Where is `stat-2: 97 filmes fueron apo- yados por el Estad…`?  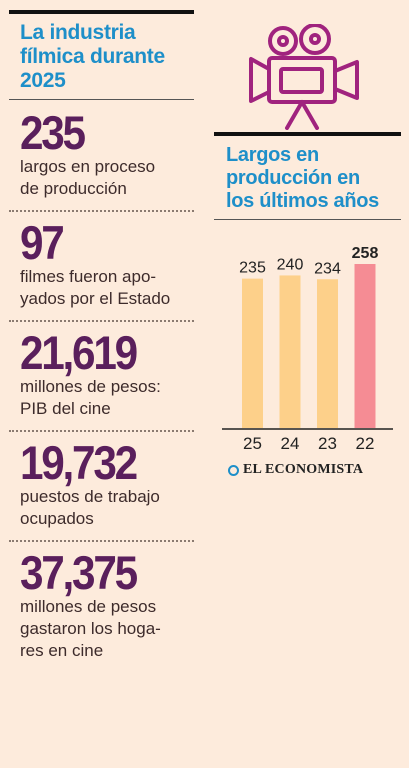 stat-2: 97 filmes fueron apo- yados por el Estad… is located at coordinates (101, 263).